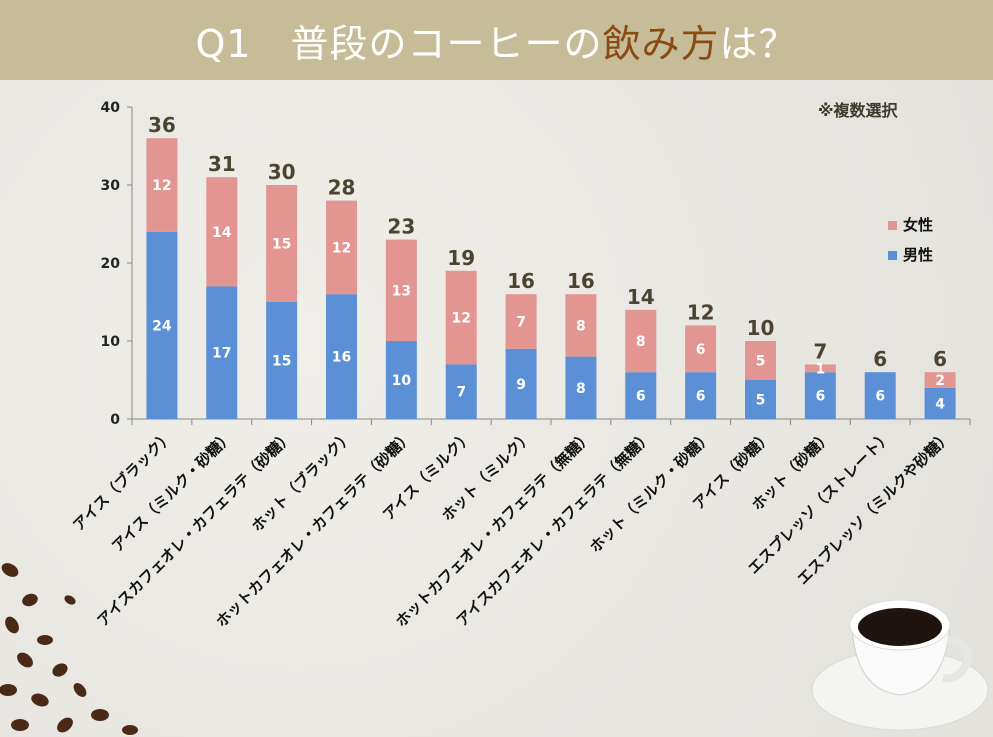  What do you see at coordinates (701, 312) in the screenshot?
I see `total-label: 12` at bounding box center [701, 312].